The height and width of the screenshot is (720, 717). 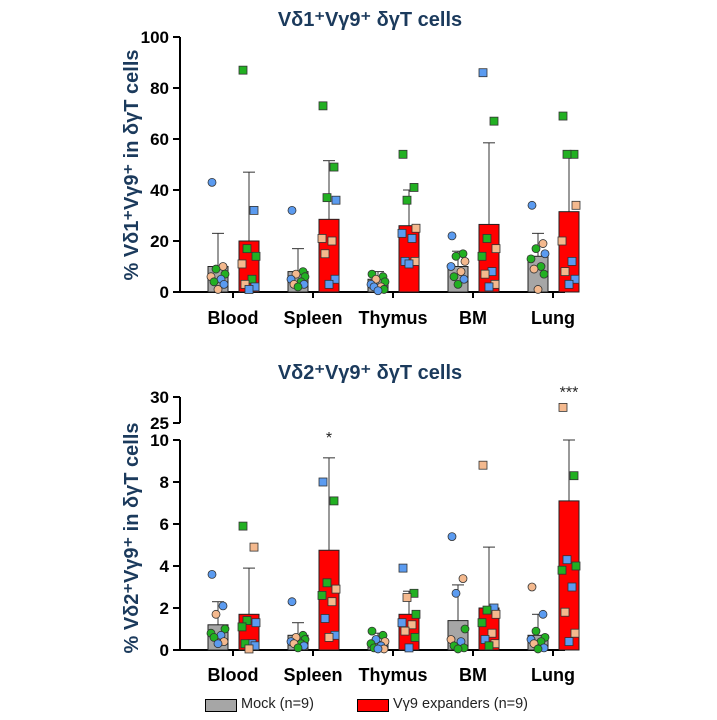 What do you see at coordinates (164, 608) in the screenshot?
I see `y-tick-label: 2` at bounding box center [164, 608].